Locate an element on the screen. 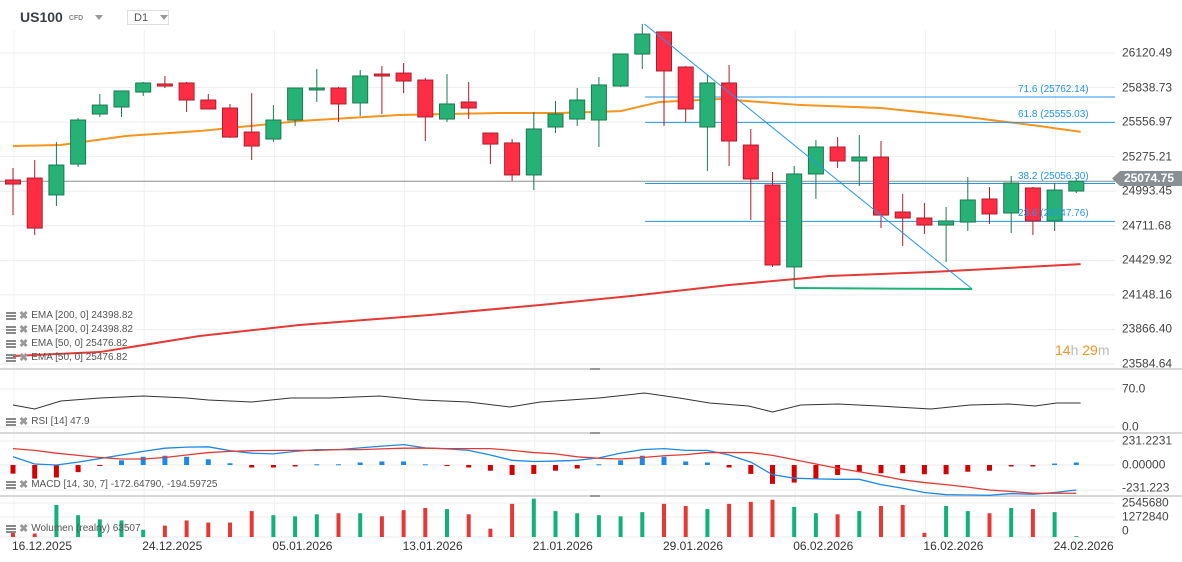  timeframe-value: D1 is located at coordinates (141, 17).